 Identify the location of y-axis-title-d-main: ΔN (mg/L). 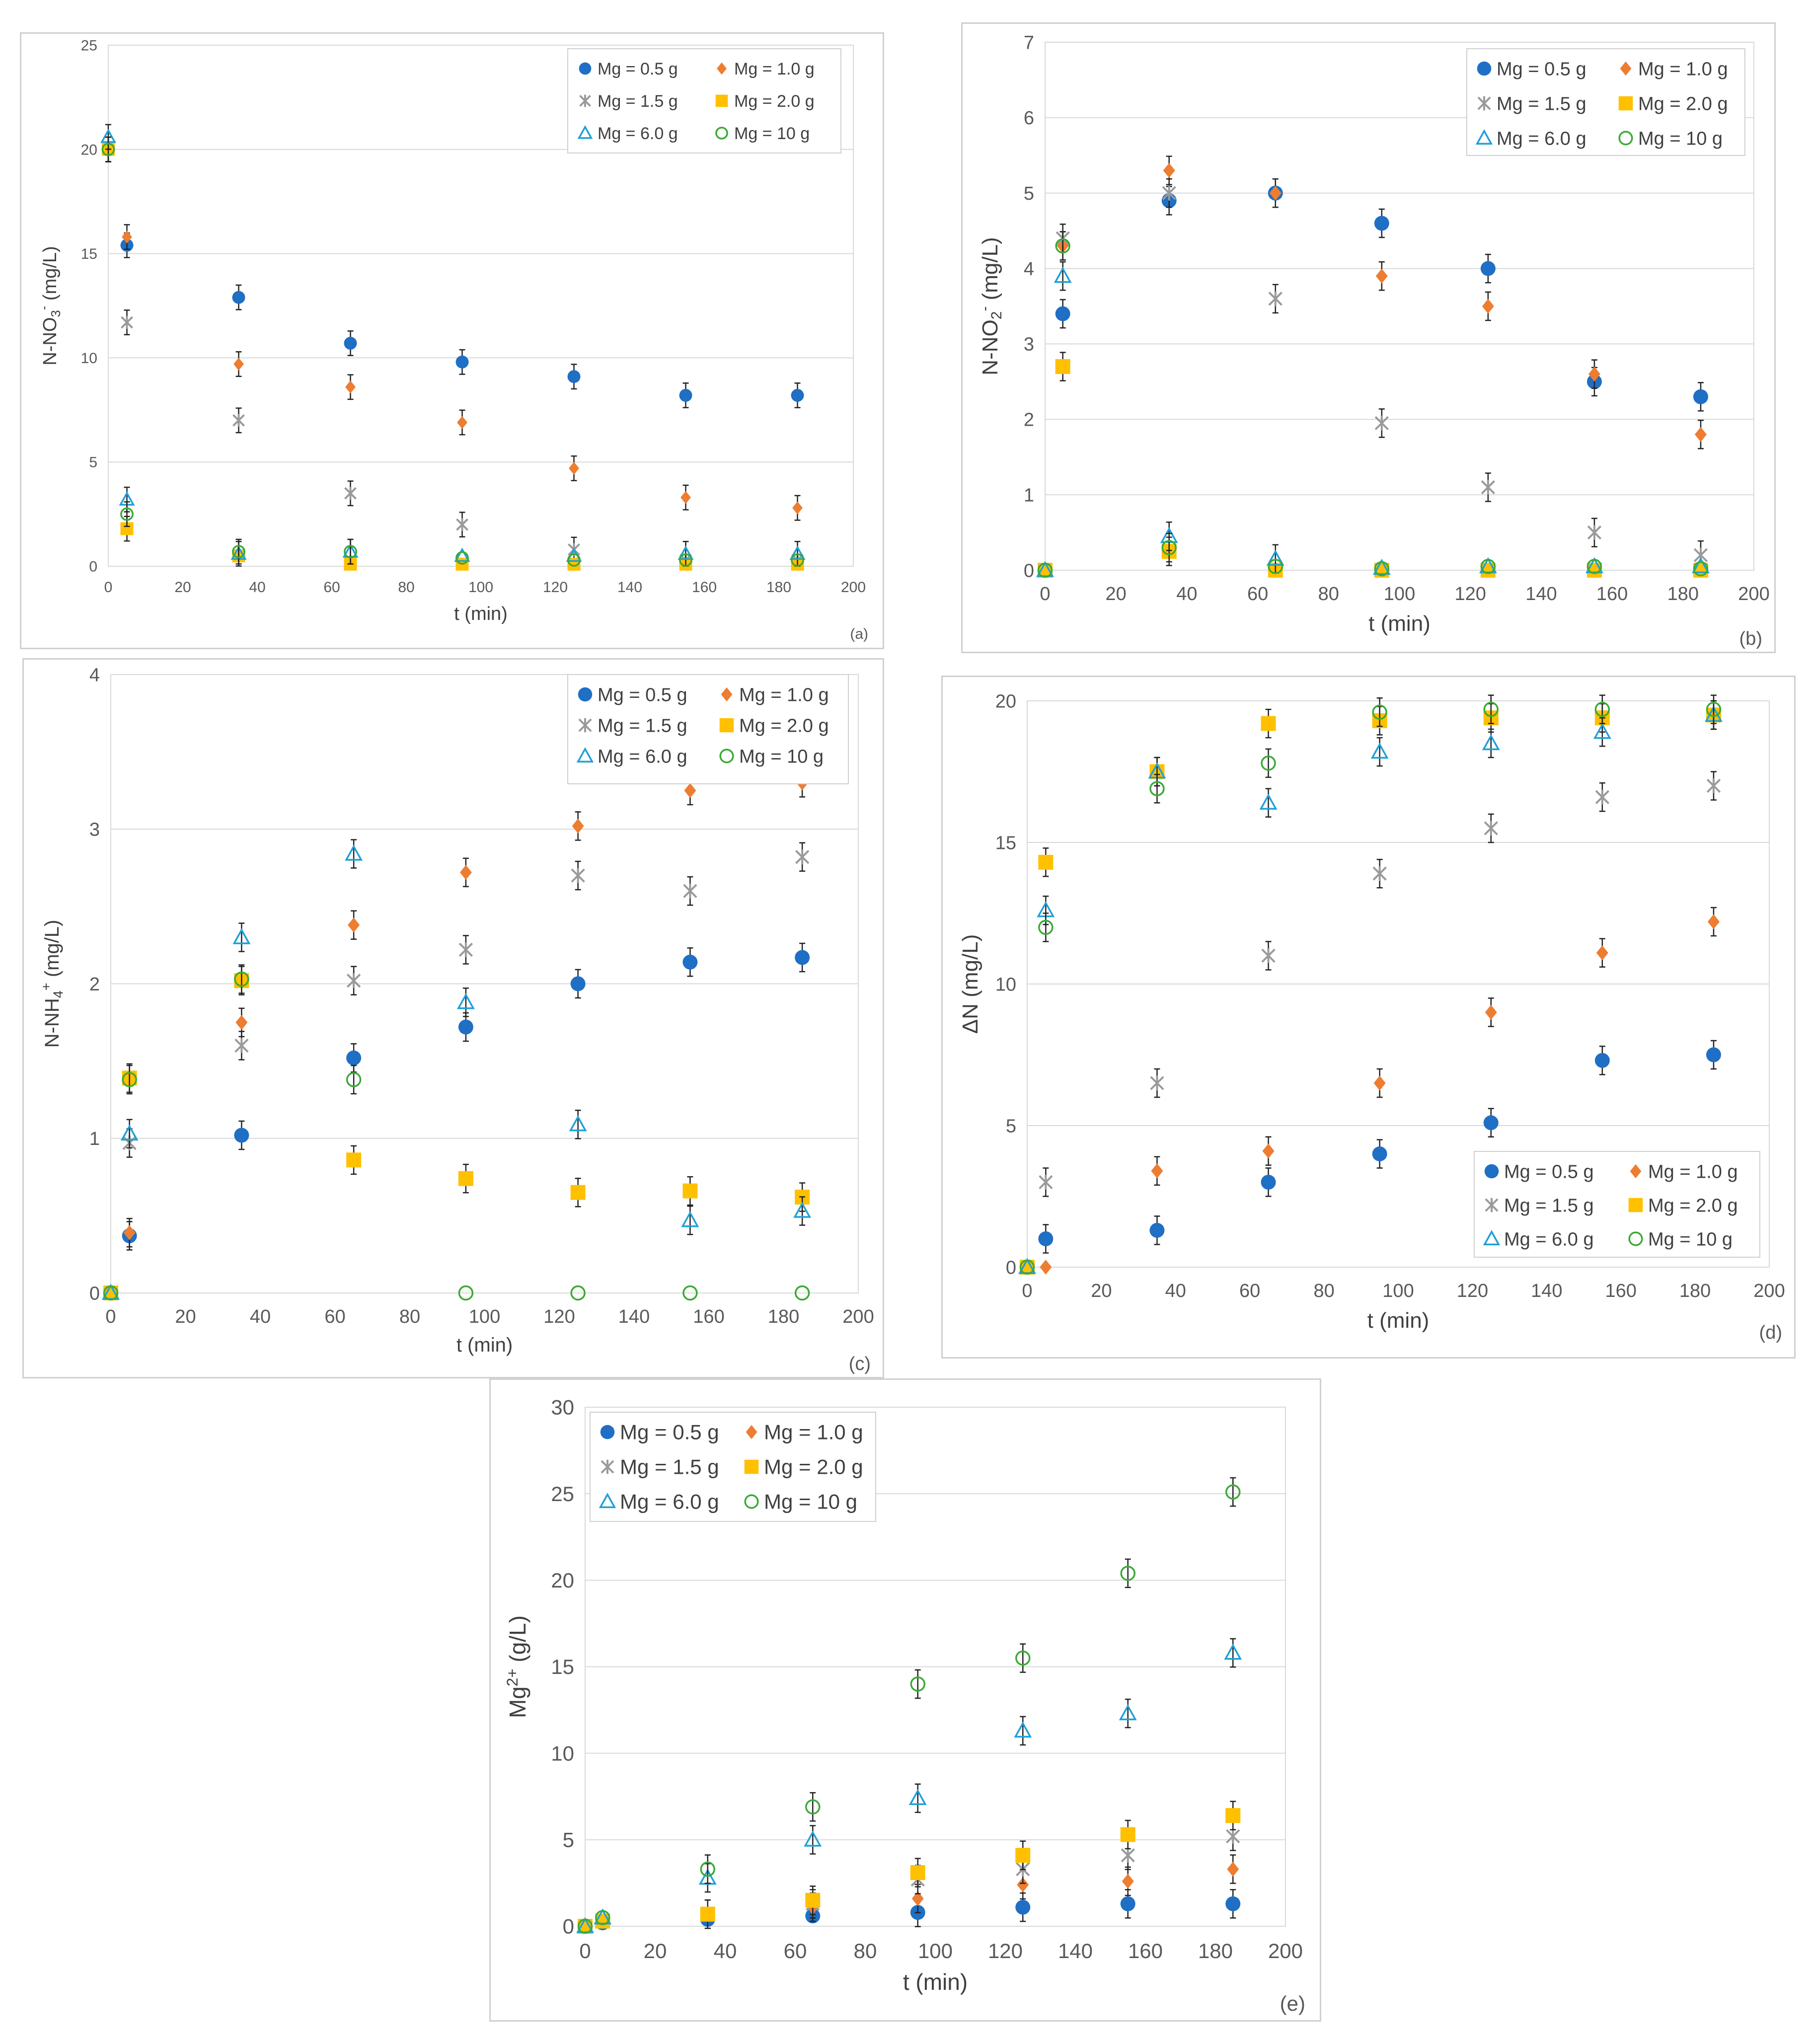
(970, 984).